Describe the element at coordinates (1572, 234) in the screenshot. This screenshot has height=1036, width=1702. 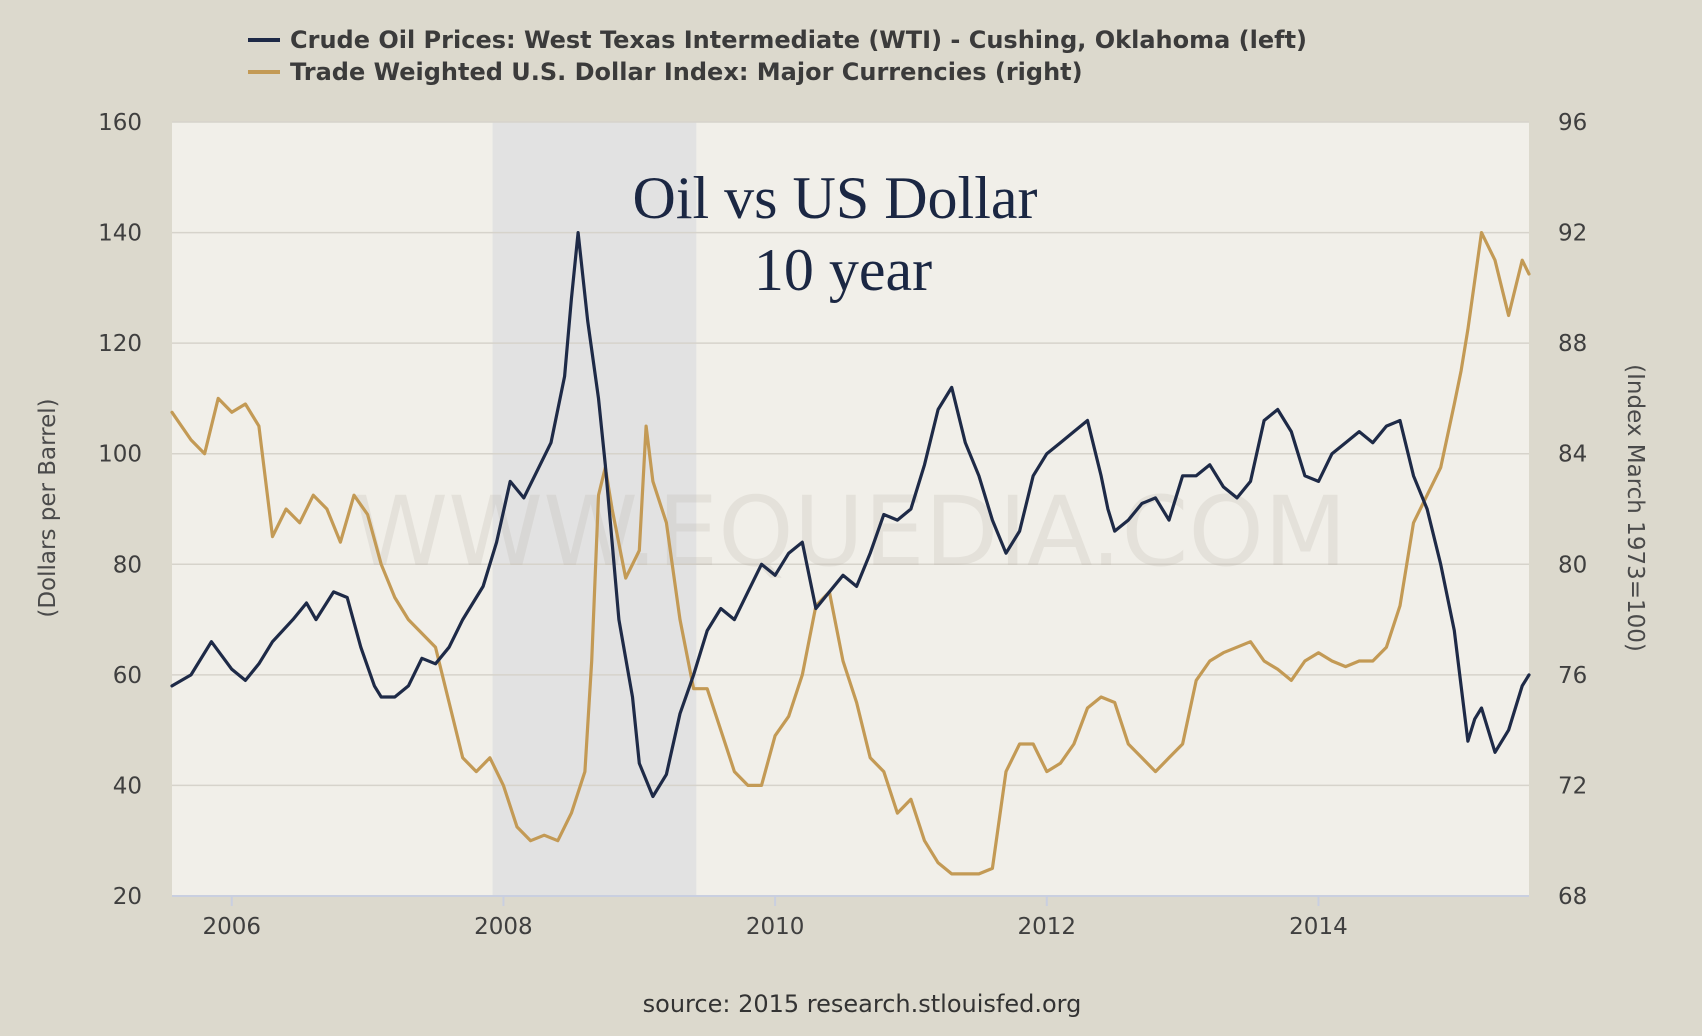
I see `y-right-tick-label: 92` at that location.